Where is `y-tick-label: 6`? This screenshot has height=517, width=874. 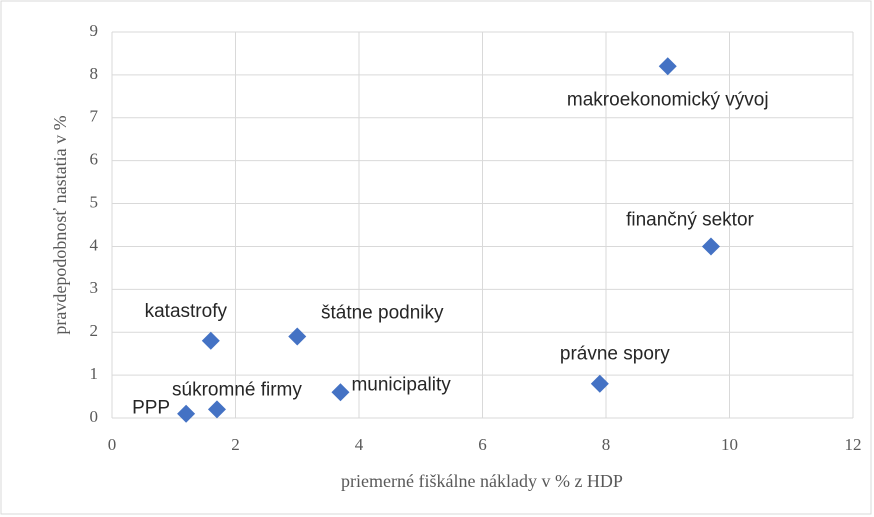
y-tick-label: 6 is located at coordinates (94, 159).